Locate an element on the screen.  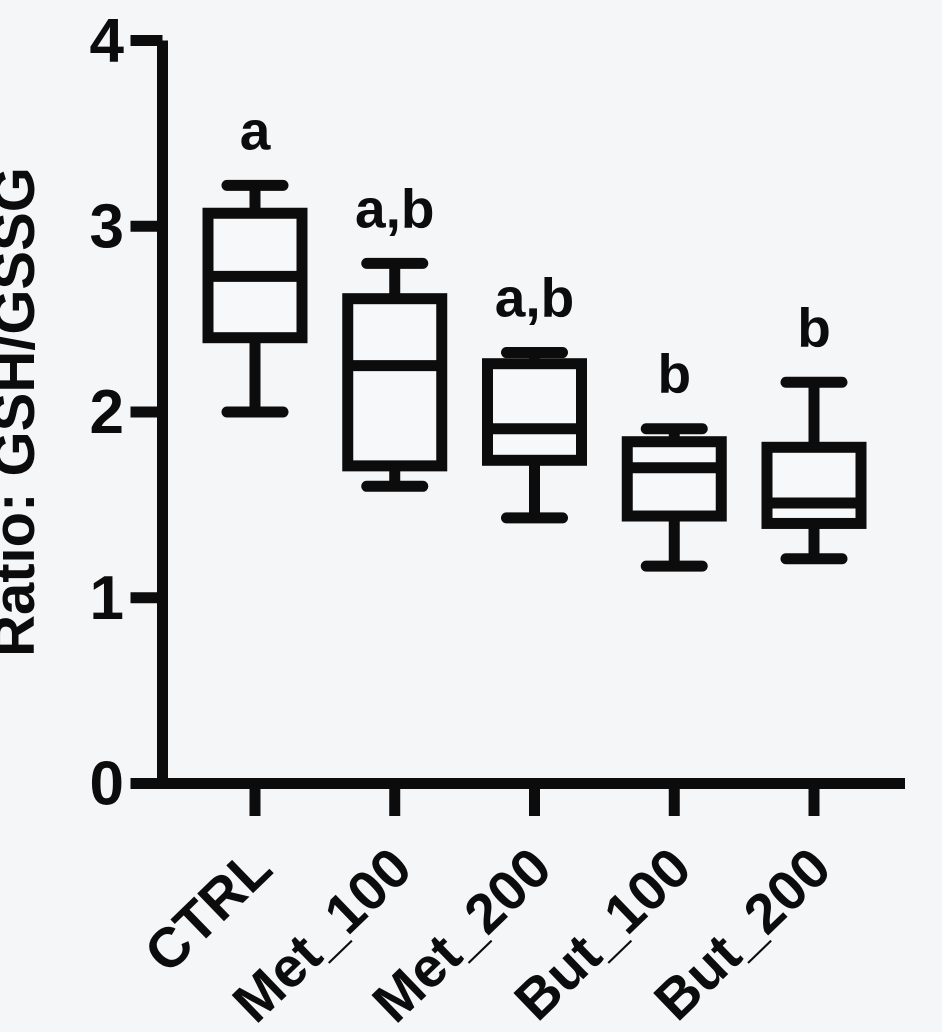
y-tick-label: 0 is located at coordinates (107, 784).